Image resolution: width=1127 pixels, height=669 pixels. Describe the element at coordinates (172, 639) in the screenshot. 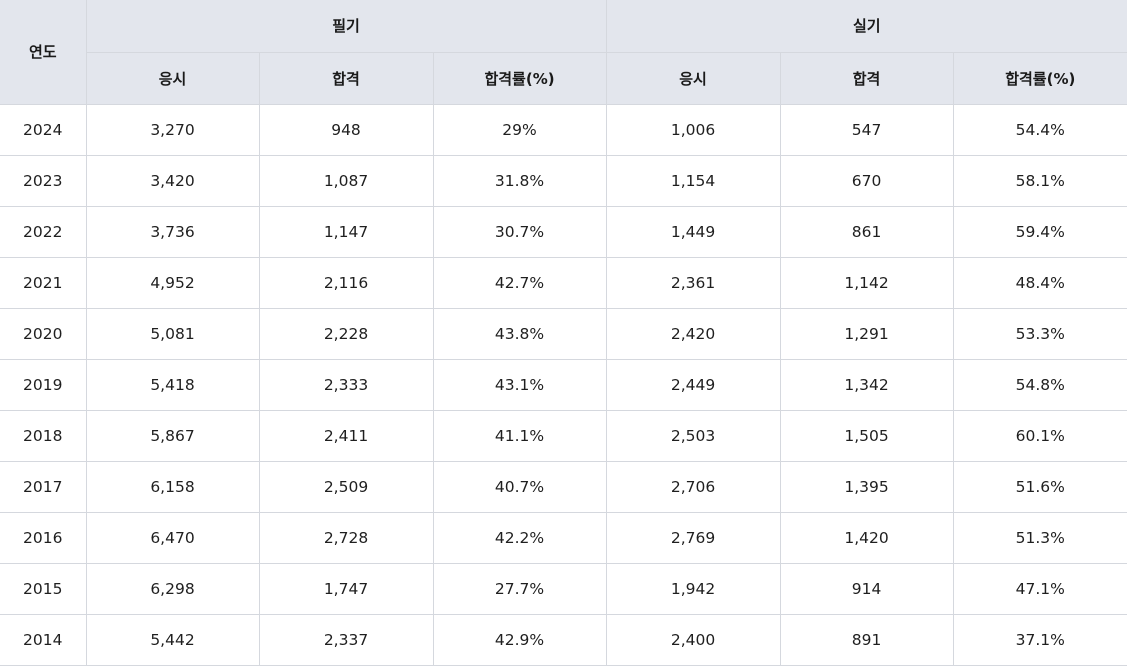

I see `written-applicants-cell: 5,442` at that location.